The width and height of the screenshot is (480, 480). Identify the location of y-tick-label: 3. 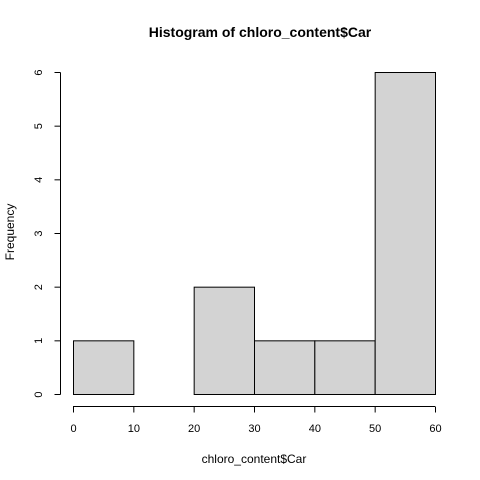
(39, 233).